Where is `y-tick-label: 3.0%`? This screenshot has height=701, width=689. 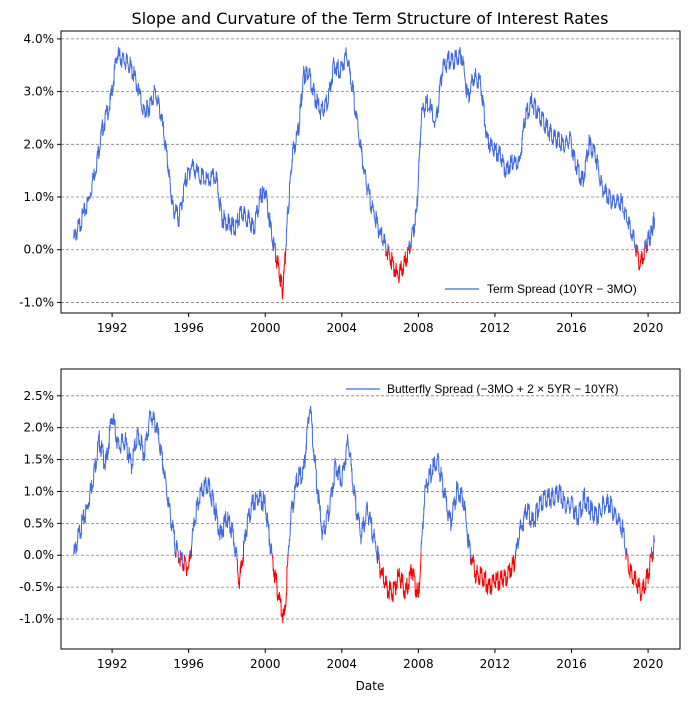 y-tick-label: 3.0% is located at coordinates (39, 92).